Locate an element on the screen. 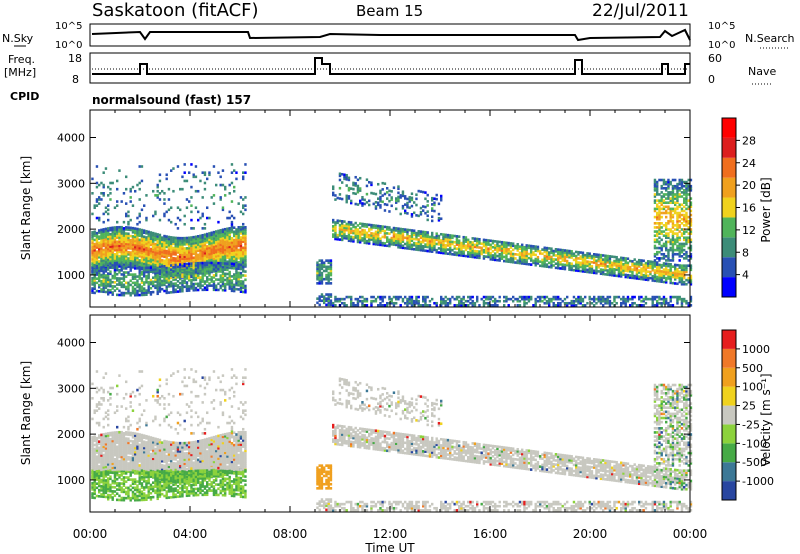 The height and width of the screenshot is (554, 800). y-tick-label: 4000 is located at coordinates (71, 137).